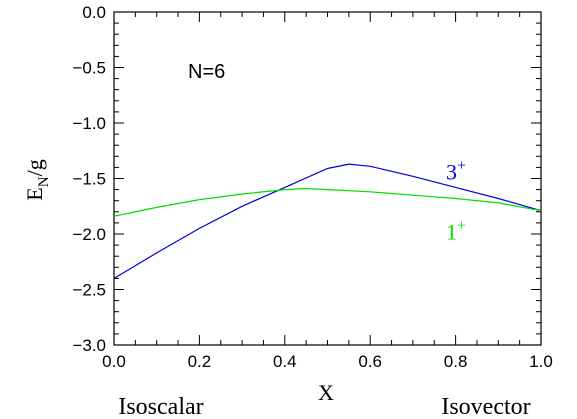 The image size is (577, 419). What do you see at coordinates (34, 167) in the screenshot?
I see `y-axis-title-tail: /g` at bounding box center [34, 167].